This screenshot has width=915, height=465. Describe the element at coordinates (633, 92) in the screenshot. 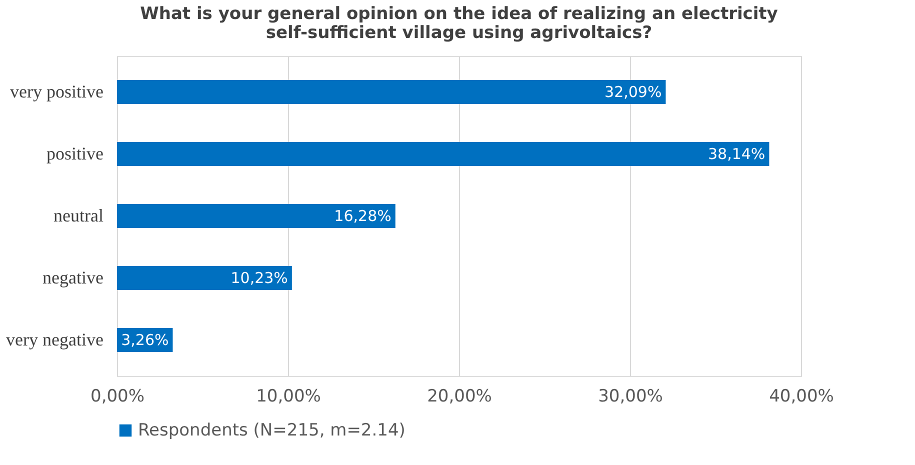

I see `data-label: 32,09%` at that location.